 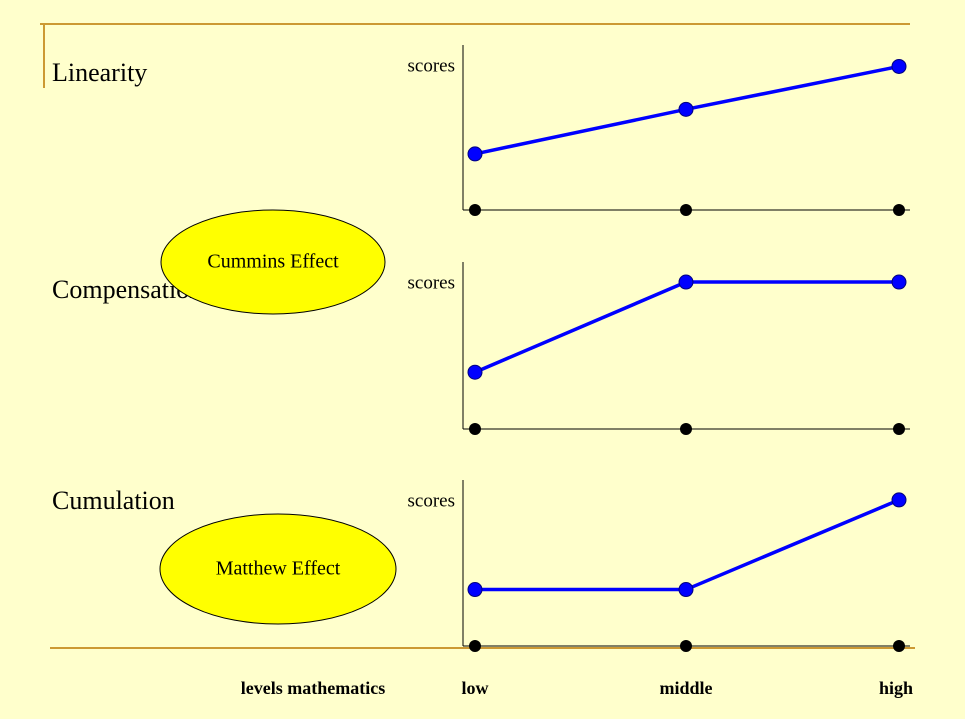 I want to click on x-tick-label: low, so click(x=475, y=688).